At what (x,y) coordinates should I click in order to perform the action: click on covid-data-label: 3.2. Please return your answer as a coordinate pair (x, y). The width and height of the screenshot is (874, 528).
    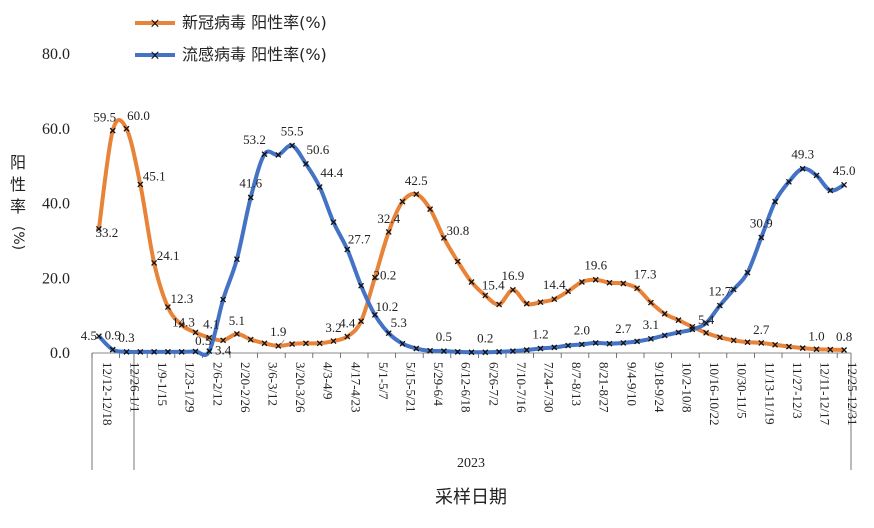
    Looking at the image, I should click on (333, 327).